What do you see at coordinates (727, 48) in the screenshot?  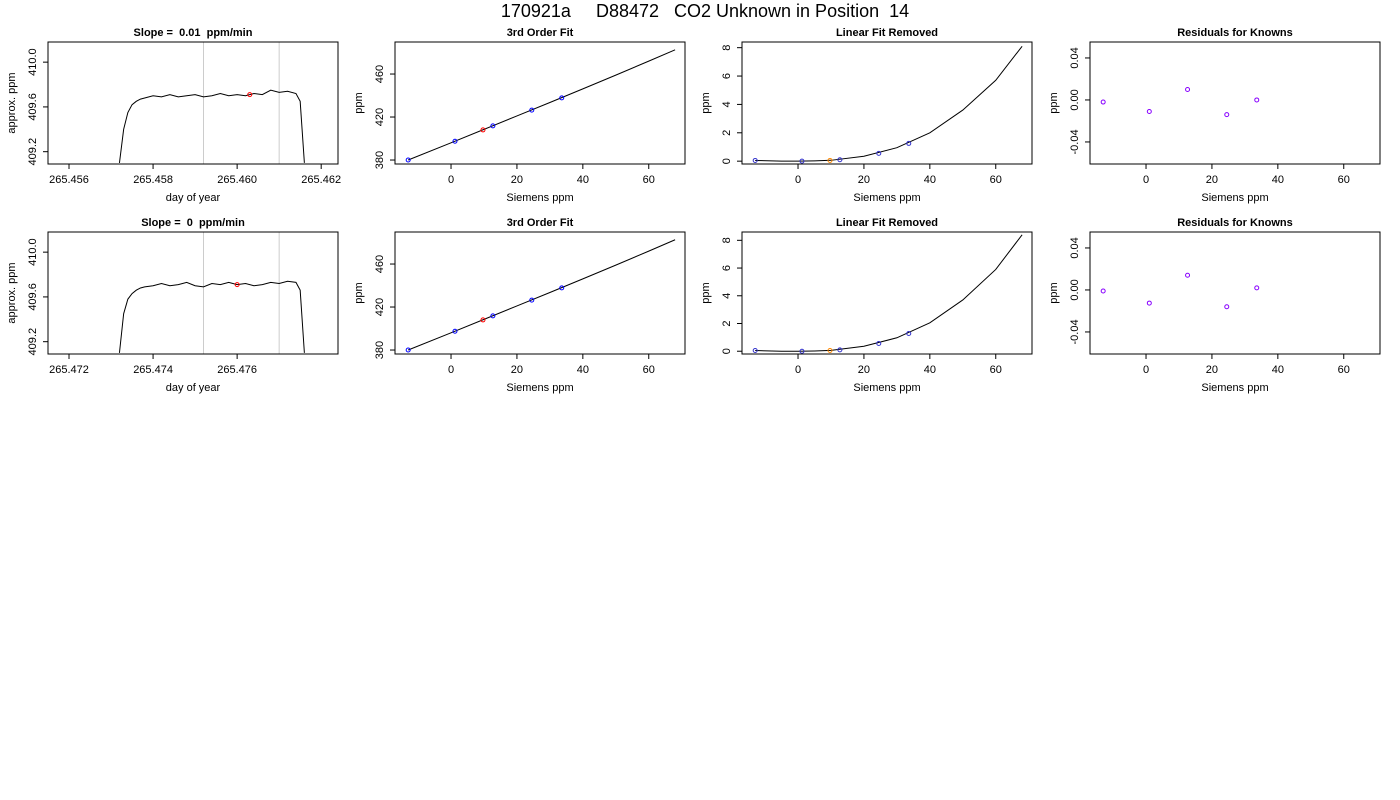 I see `y-tick-label: 8` at bounding box center [727, 48].